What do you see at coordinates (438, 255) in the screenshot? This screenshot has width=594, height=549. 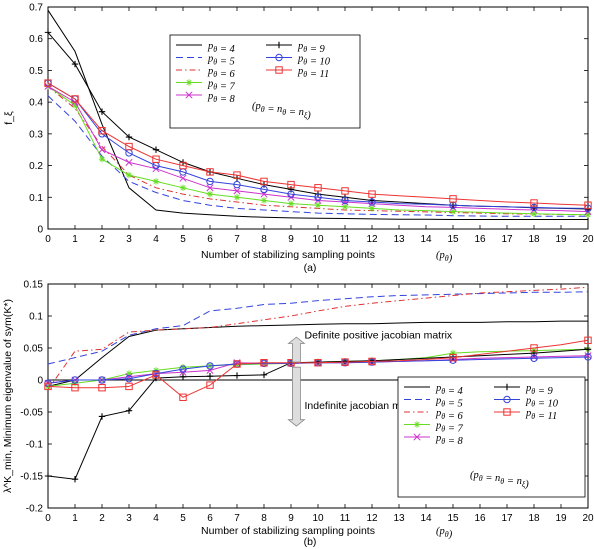 I see `x-axis-symbol-text: (` at bounding box center [438, 255].